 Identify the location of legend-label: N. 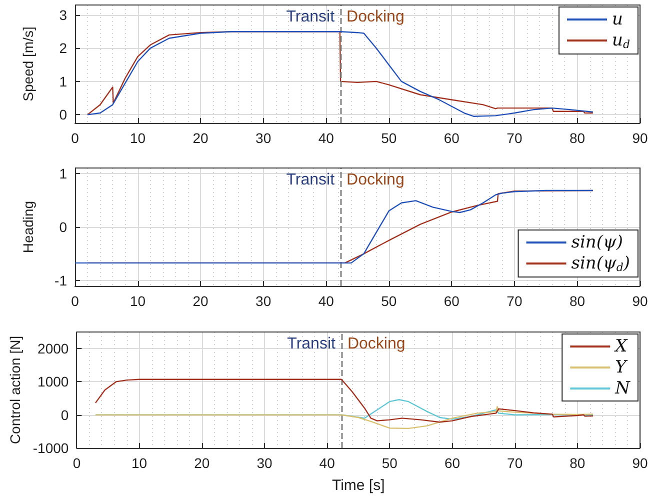
(623, 388).